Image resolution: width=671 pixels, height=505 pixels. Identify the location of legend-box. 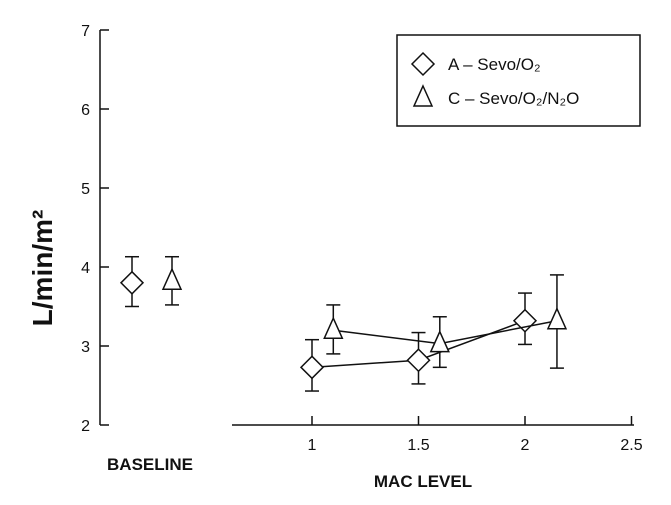
(518, 80).